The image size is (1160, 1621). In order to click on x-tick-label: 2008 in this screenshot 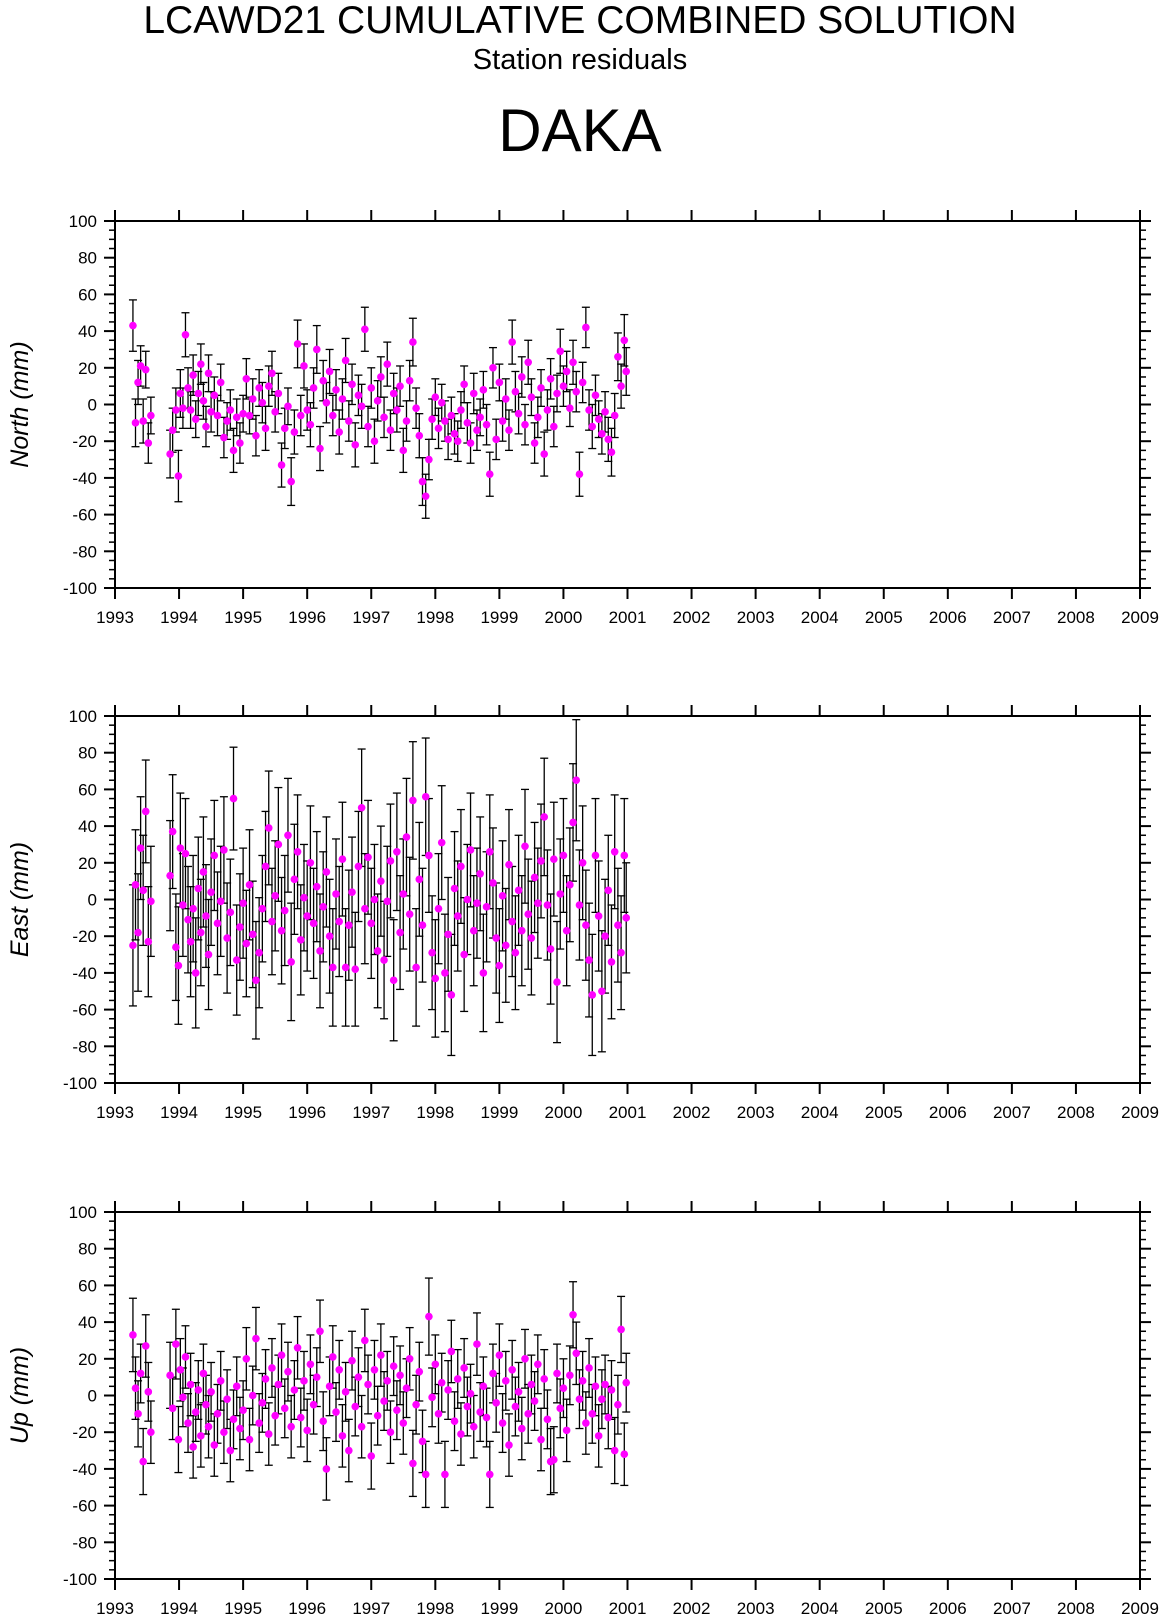, I will do `click(1076, 1112)`.